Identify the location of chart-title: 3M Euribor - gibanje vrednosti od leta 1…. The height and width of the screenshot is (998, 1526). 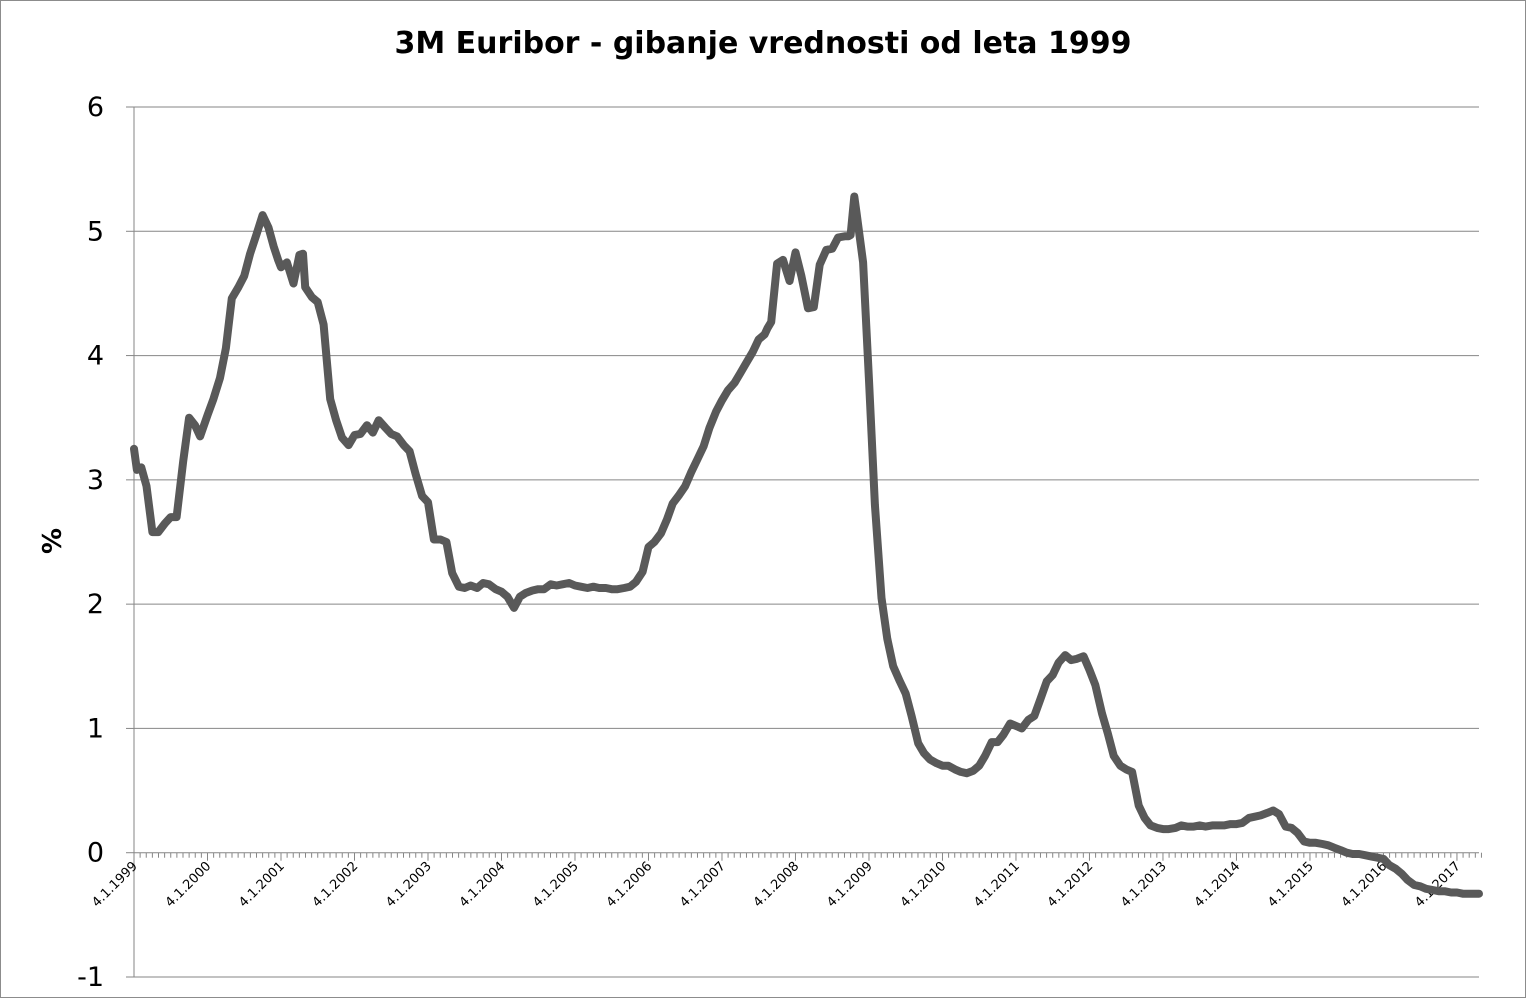
(763, 43).